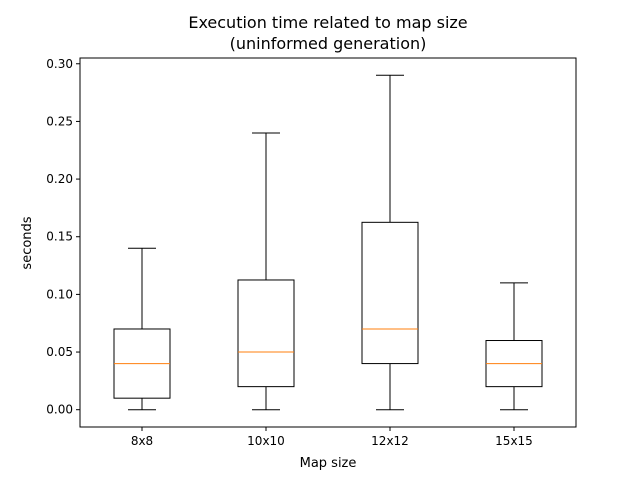 This screenshot has width=640, height=480. What do you see at coordinates (59, 121) in the screenshot?
I see `y-tick-label: 0.25` at bounding box center [59, 121].